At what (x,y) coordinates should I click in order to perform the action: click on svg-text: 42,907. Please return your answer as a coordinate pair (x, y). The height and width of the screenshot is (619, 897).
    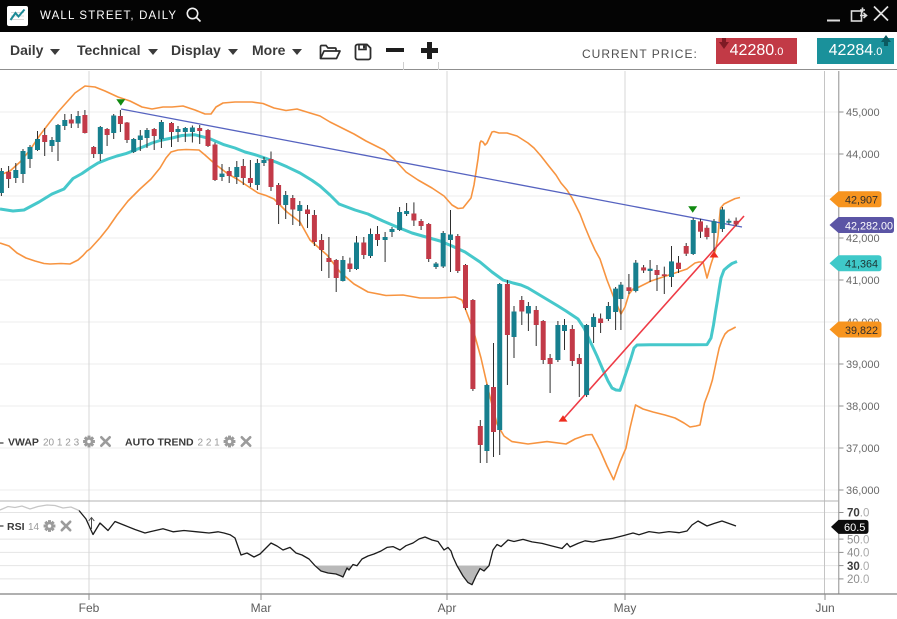
    Looking at the image, I should click on (861, 201).